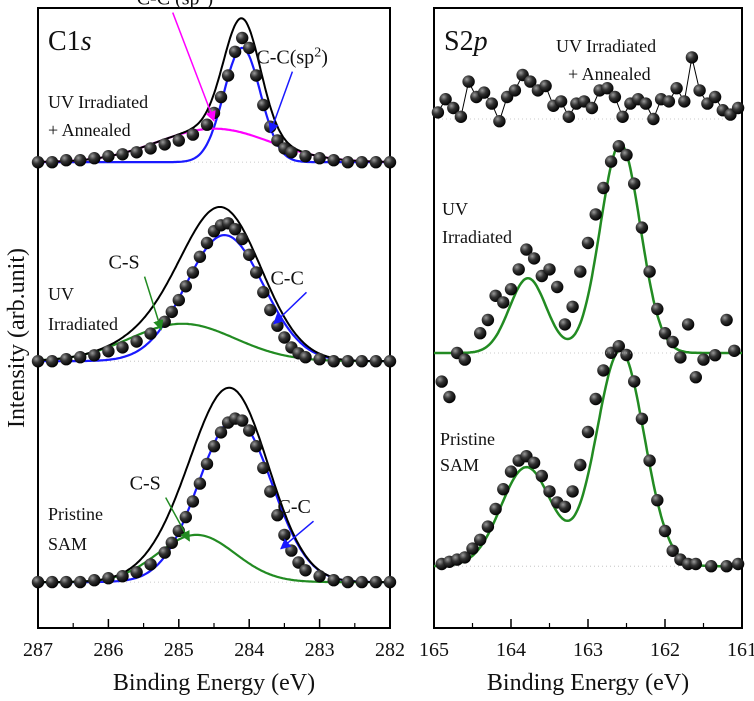  I want to click on s2p-x-tick-label: 162, so click(665, 650).